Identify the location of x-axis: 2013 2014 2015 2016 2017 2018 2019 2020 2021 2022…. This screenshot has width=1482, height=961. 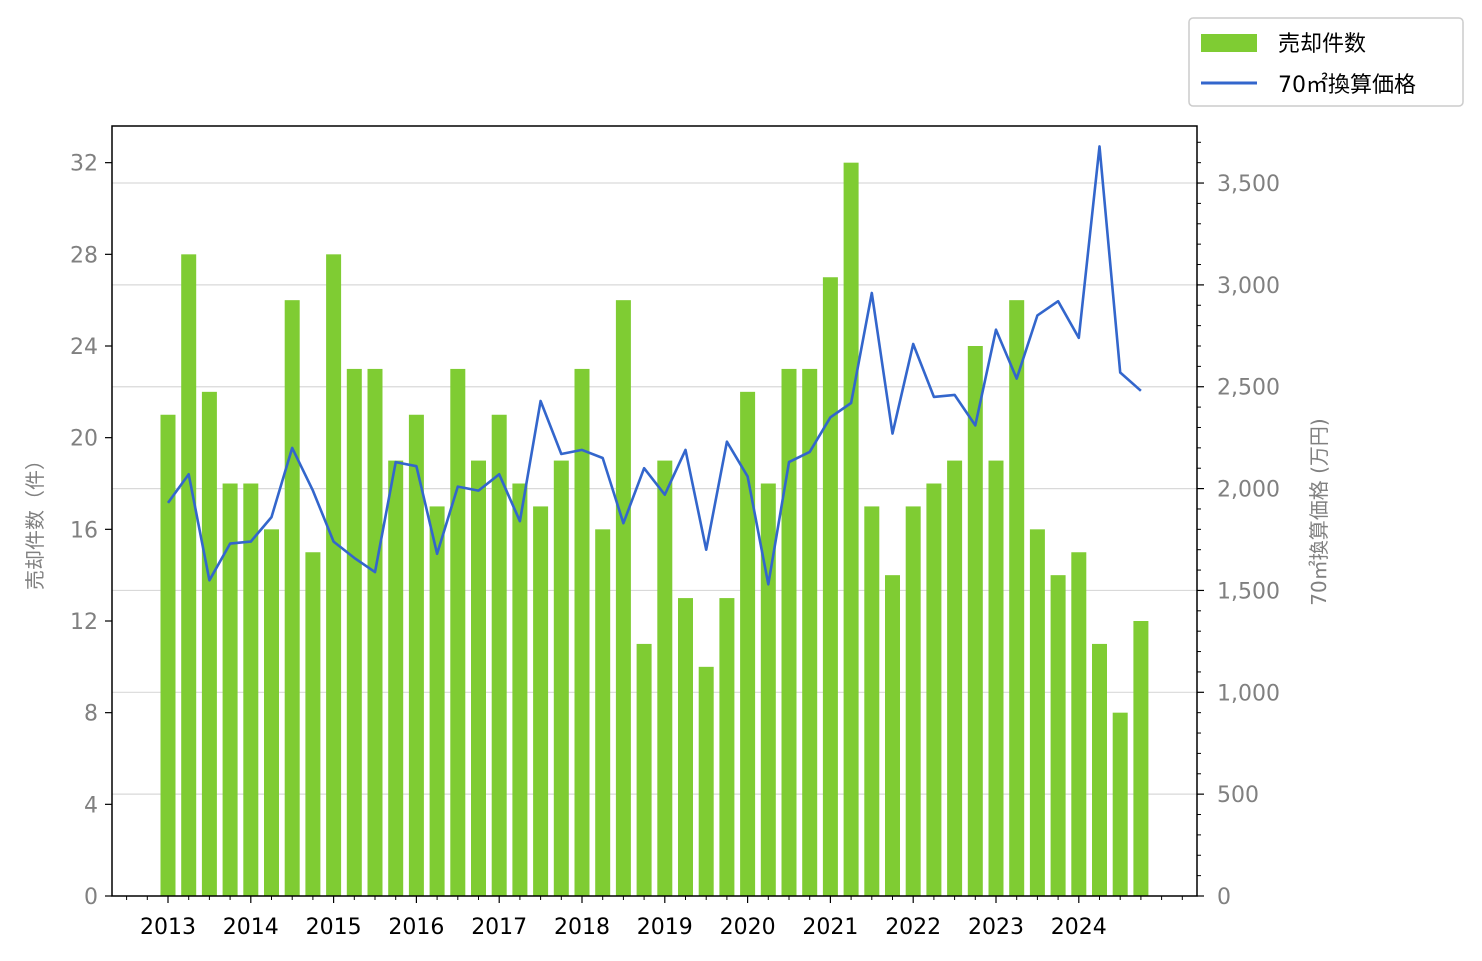
(654, 918).